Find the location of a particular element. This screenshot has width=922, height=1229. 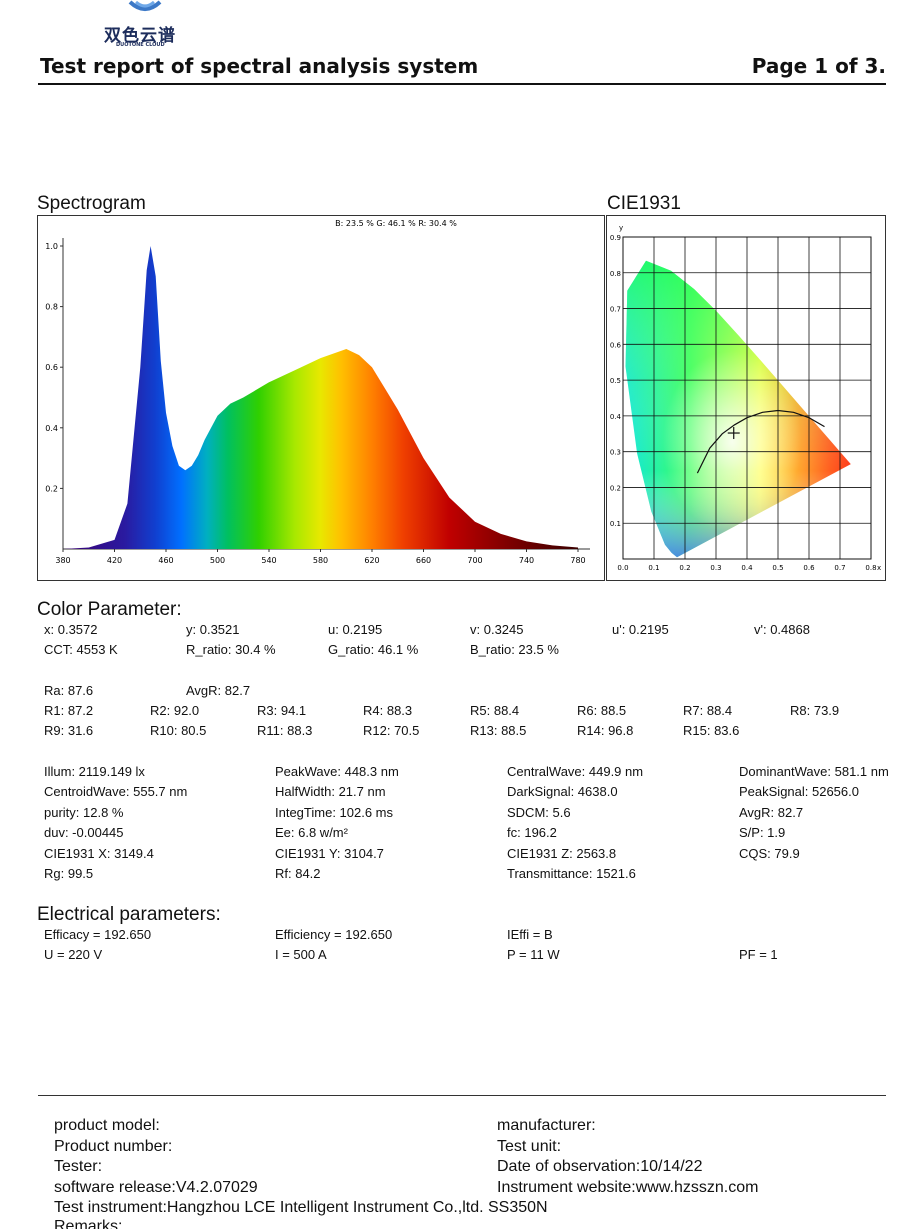

param-r9: R9: 31.6 is located at coordinates (69, 730).